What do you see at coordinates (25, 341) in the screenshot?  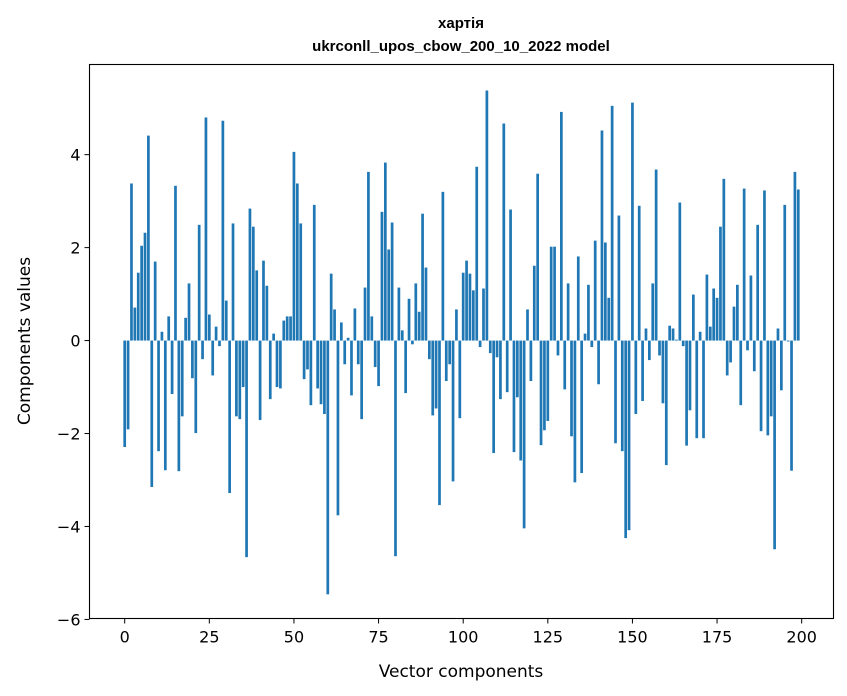 I see `y-axis-label: Components values` at bounding box center [25, 341].